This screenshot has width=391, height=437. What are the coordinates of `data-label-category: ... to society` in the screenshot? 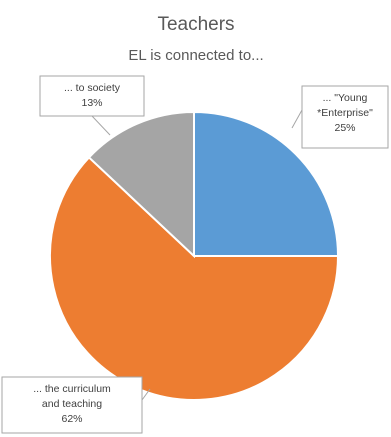 It's located at (92, 88).